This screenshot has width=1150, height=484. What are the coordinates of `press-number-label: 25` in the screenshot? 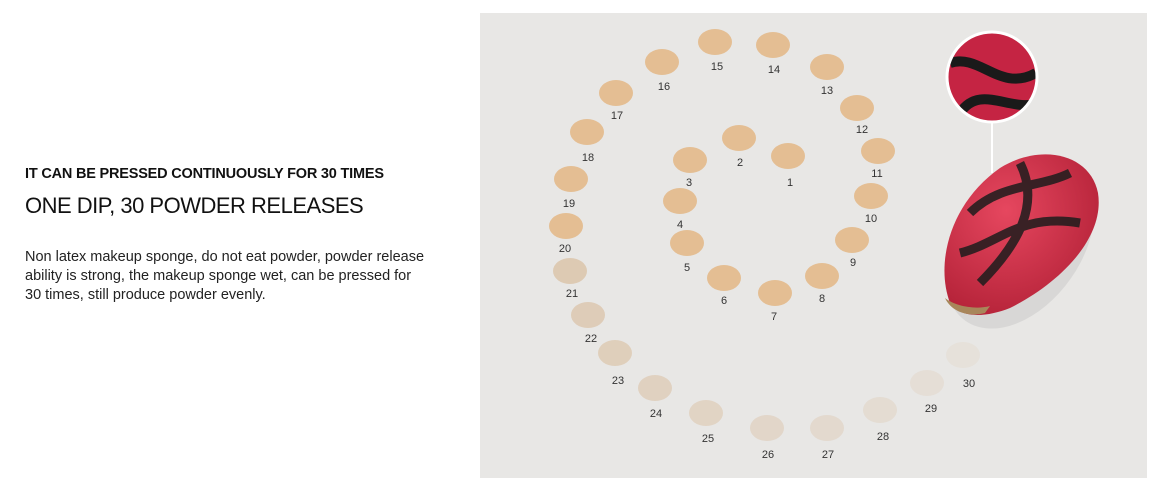 It's located at (708, 439).